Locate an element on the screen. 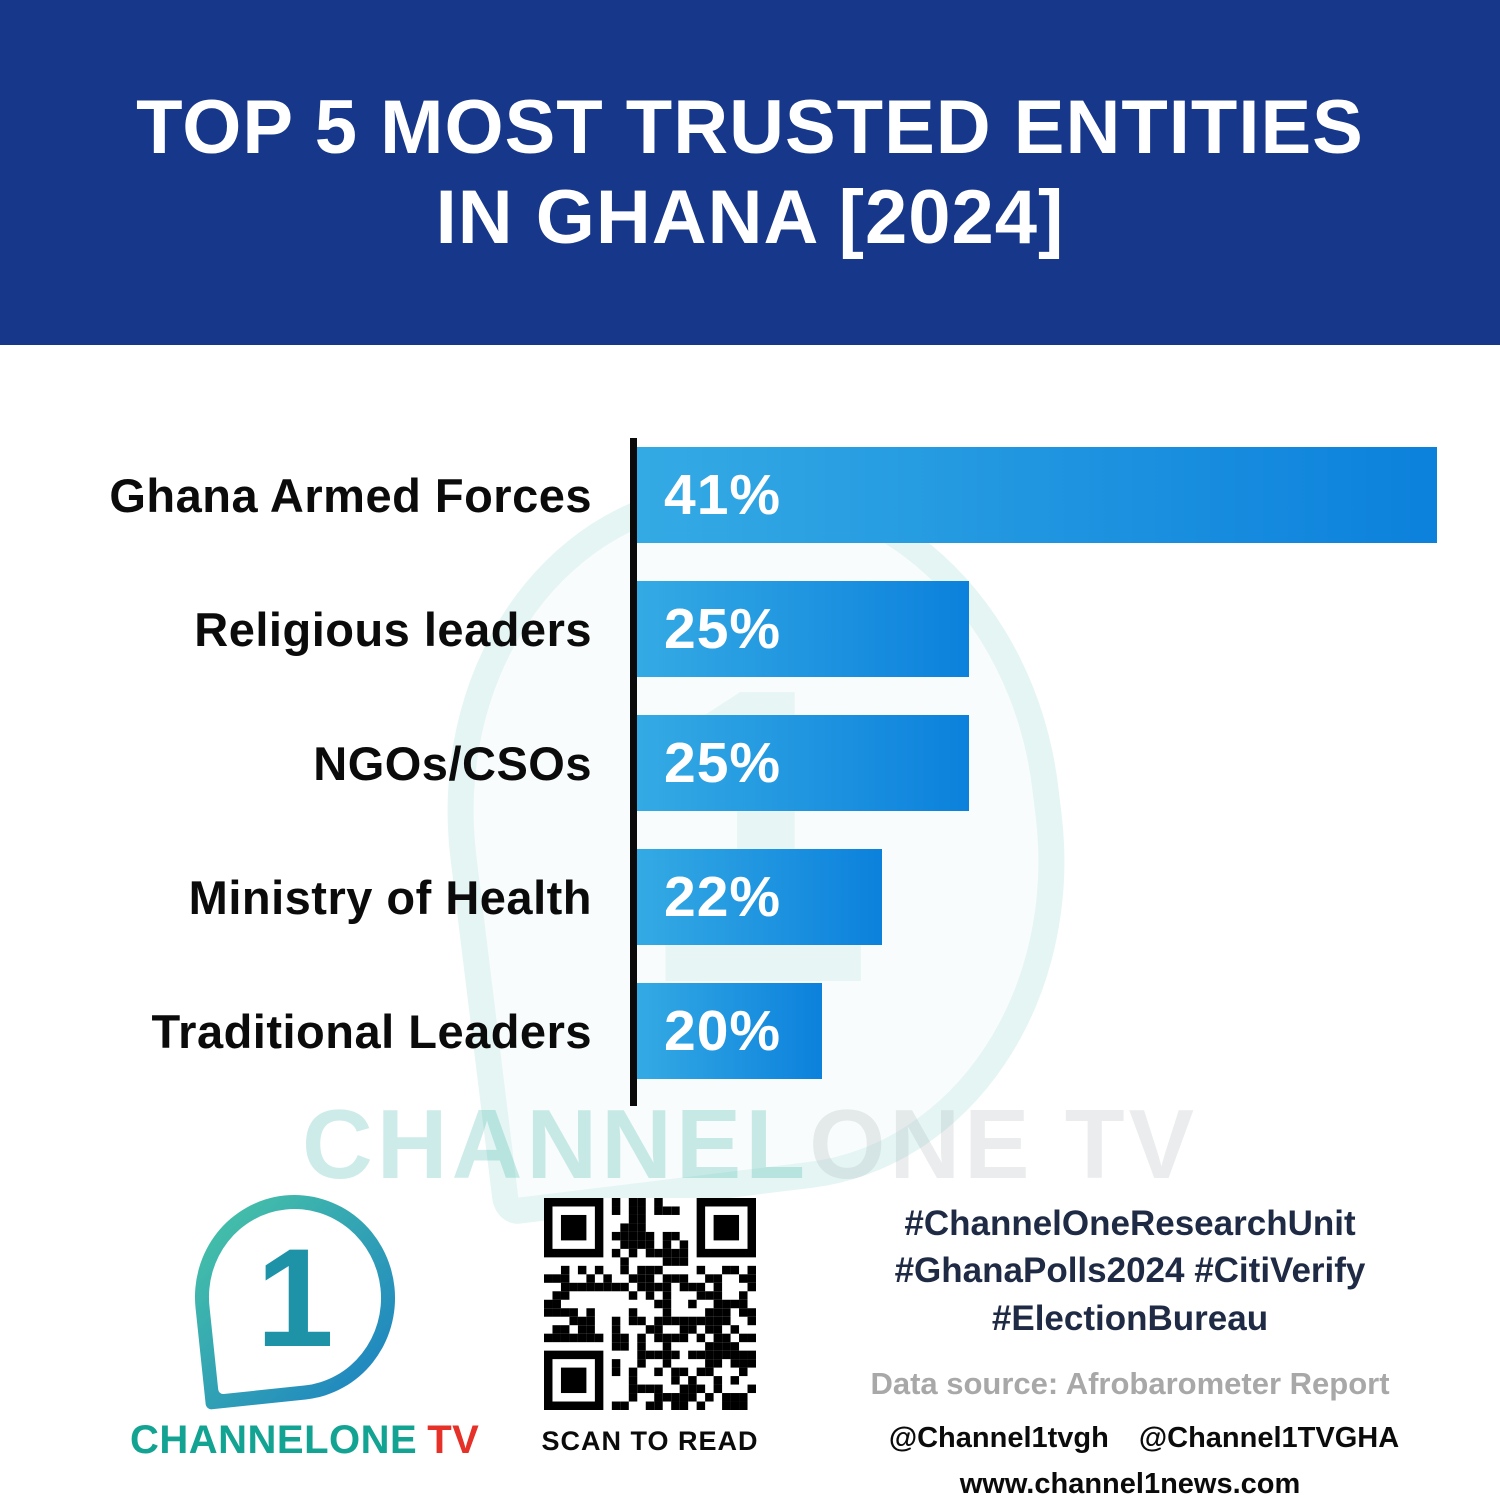 The width and height of the screenshot is (1500, 1500). category-label: Religious leaders is located at coordinates (393, 629).